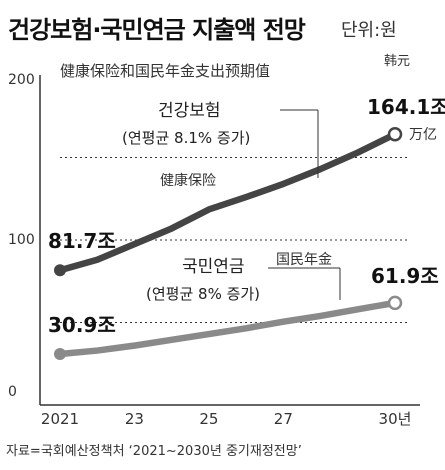 The height and width of the screenshot is (470, 445). Describe the element at coordinates (203, 294) in the screenshot. I see `series-growth-label: (연평균 8% 증가)` at that location.